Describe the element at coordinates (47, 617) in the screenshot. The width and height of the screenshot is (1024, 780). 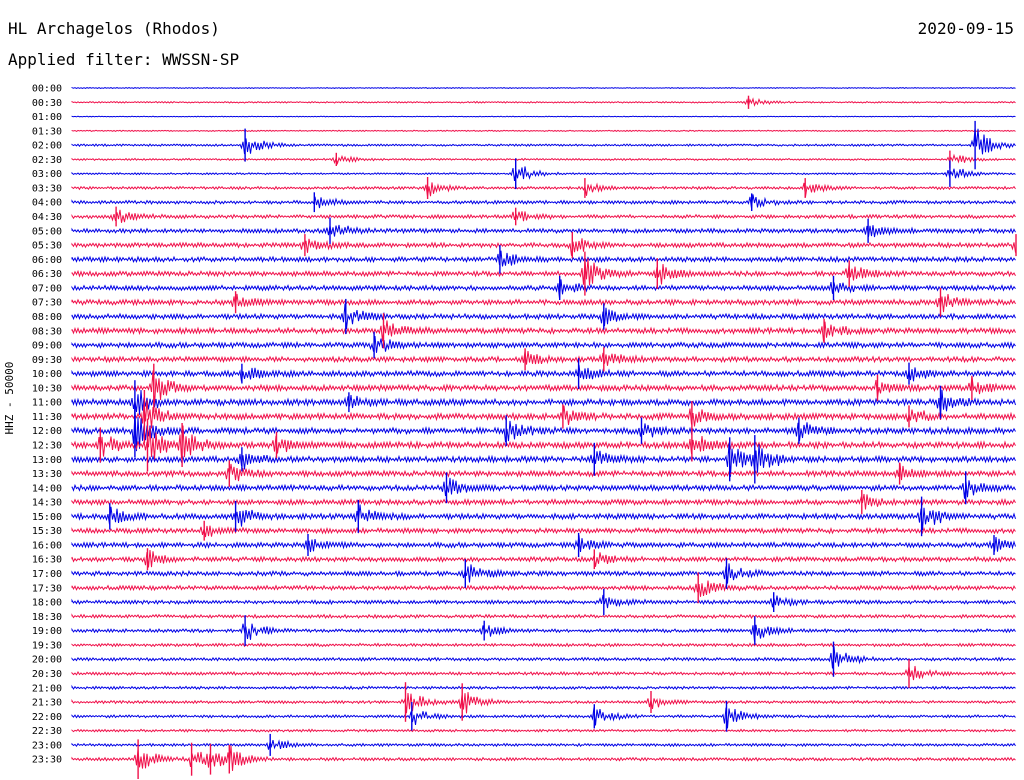
I see `row-time-label: 18:30` at that location.